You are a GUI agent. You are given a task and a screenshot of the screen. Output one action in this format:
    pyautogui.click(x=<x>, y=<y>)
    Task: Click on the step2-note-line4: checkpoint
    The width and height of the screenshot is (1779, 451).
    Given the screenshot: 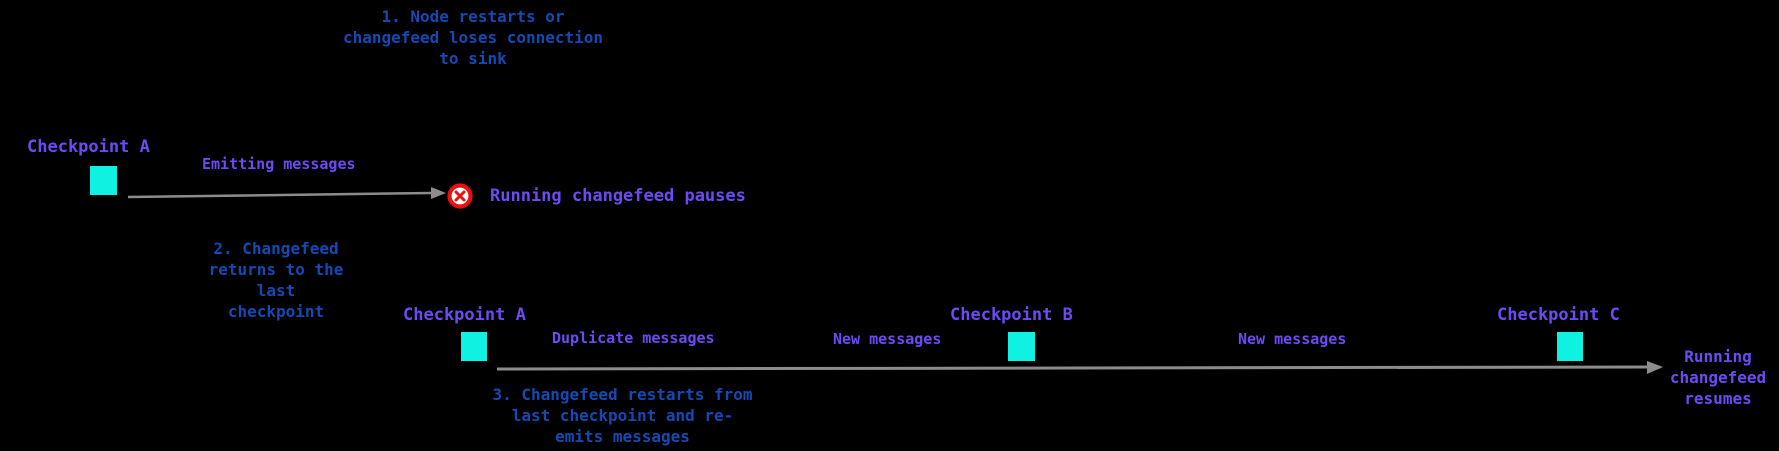 What is the action you would take?
    pyautogui.click(x=276, y=311)
    